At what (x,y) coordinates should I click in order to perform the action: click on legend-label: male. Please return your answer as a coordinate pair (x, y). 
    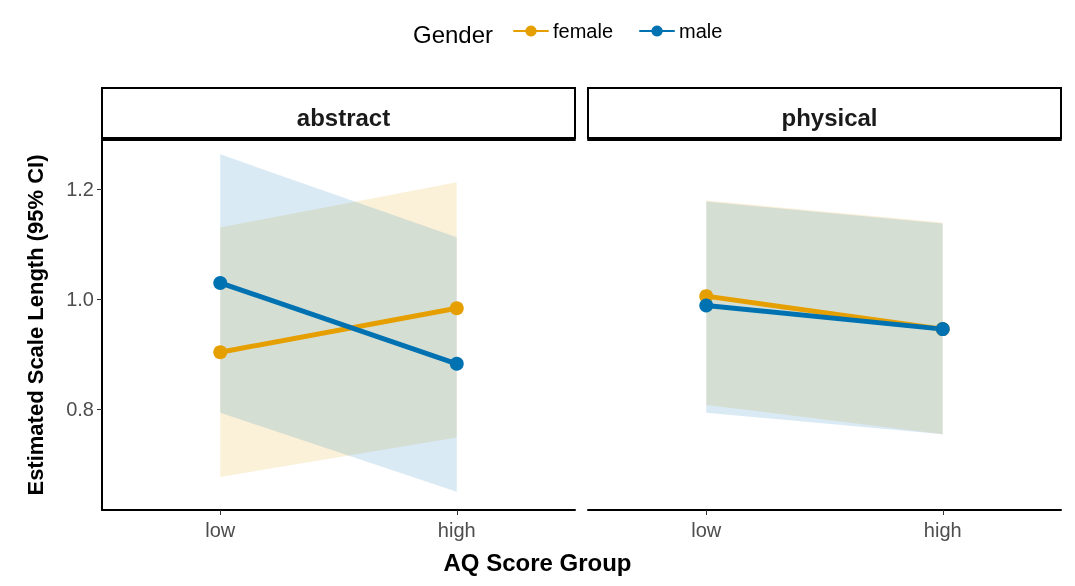
    Looking at the image, I should click on (701, 31).